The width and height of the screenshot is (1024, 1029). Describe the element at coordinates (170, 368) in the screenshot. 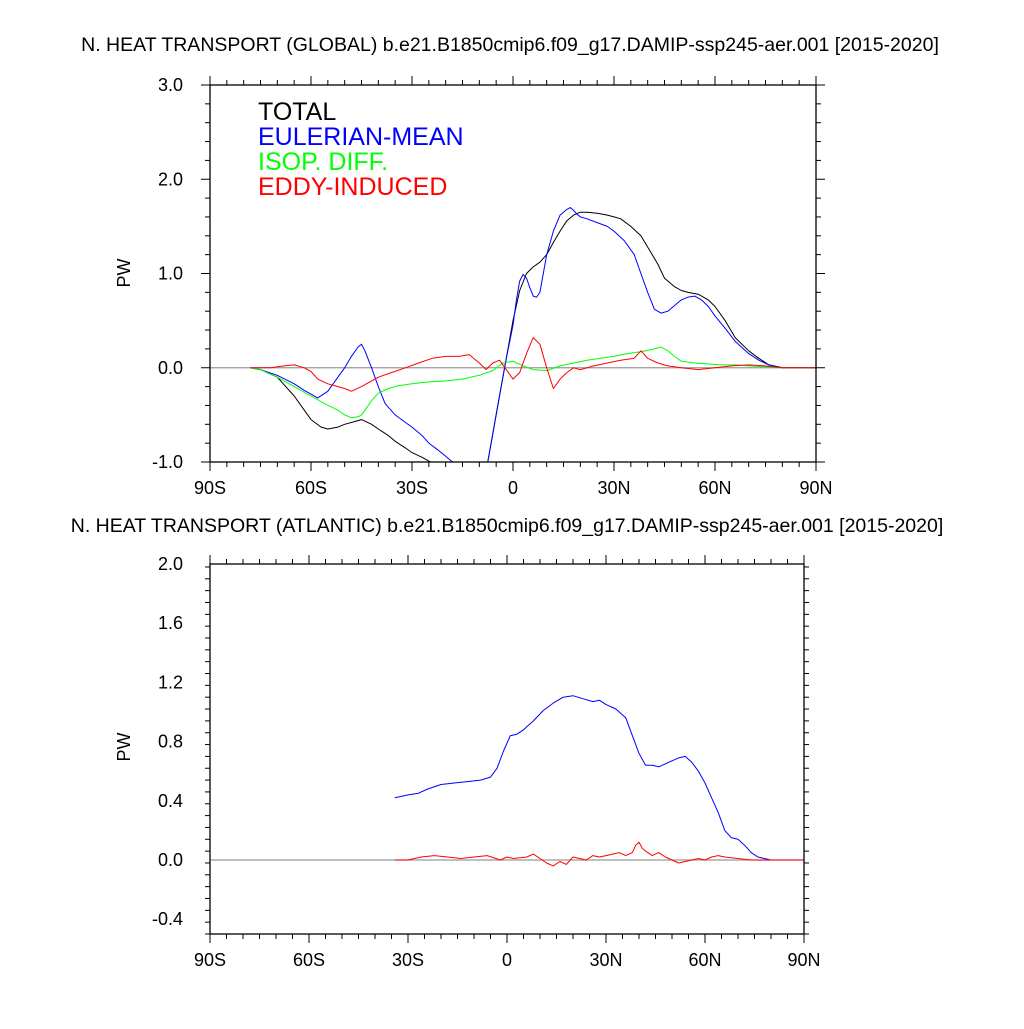

I see `global-y-tick-label: 0.0` at that location.